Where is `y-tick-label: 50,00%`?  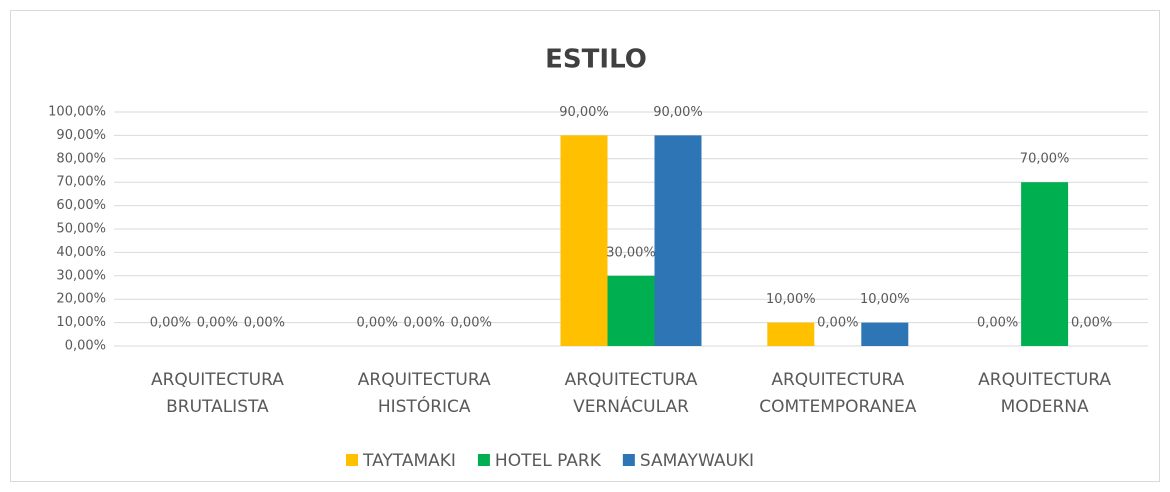 y-tick-label: 50,00% is located at coordinates (81, 229).